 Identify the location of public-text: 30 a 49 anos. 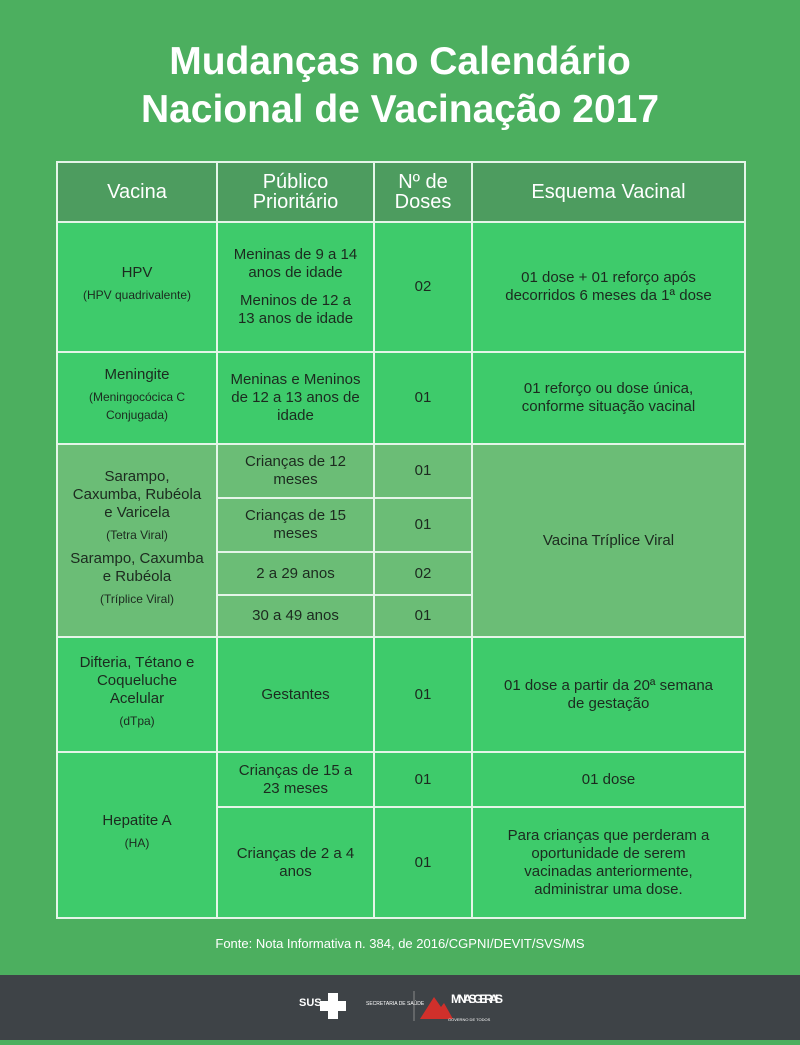
(295, 615).